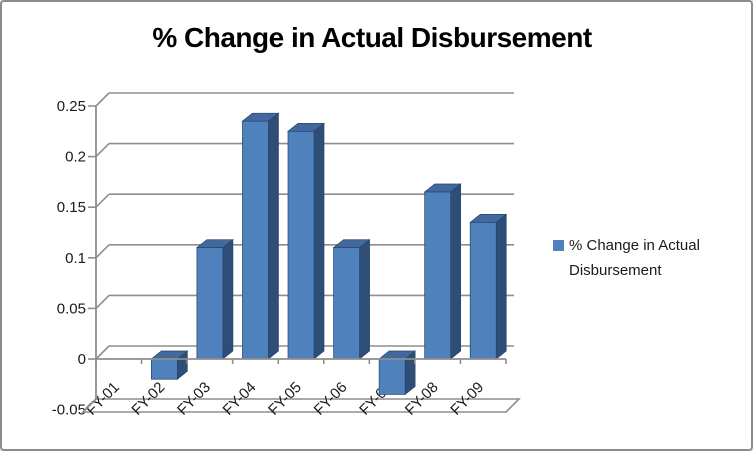 This screenshot has width=753, height=451. What do you see at coordinates (89, 405) in the screenshot?
I see `axis-floor-connector` at bounding box center [89, 405].